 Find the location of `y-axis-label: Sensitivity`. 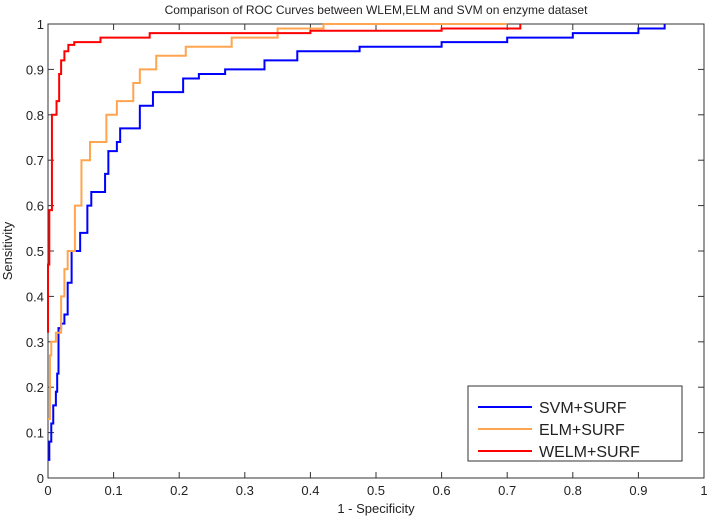

y-axis-label: Sensitivity is located at coordinates (7, 250).